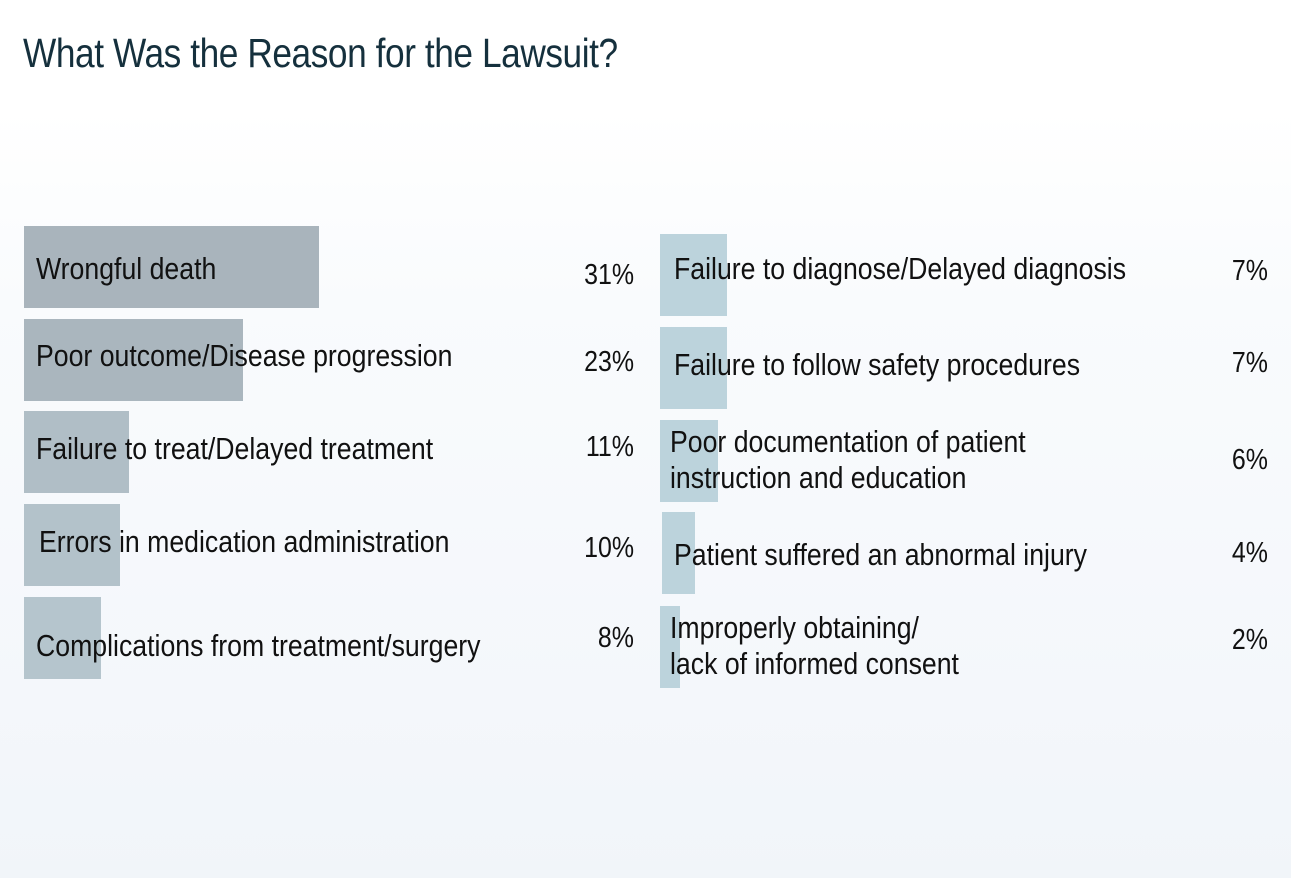 The image size is (1291, 878). Describe the element at coordinates (329, 267) in the screenshot. I see `bar-row: Wrongful death 31%` at that location.